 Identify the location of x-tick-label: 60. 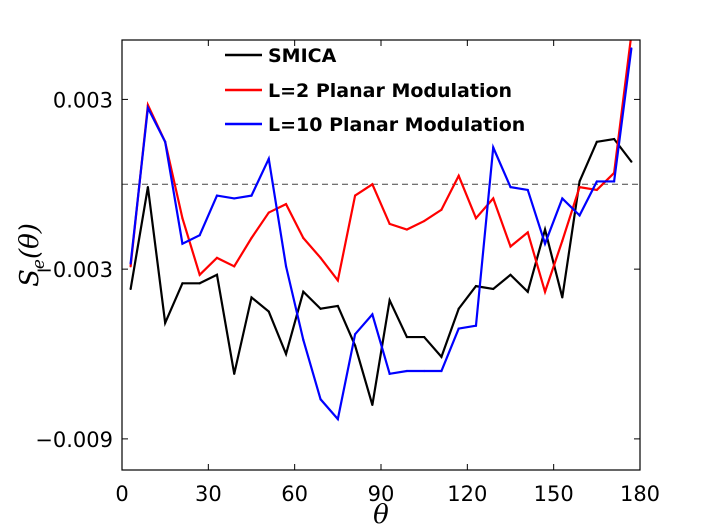
(294, 494).